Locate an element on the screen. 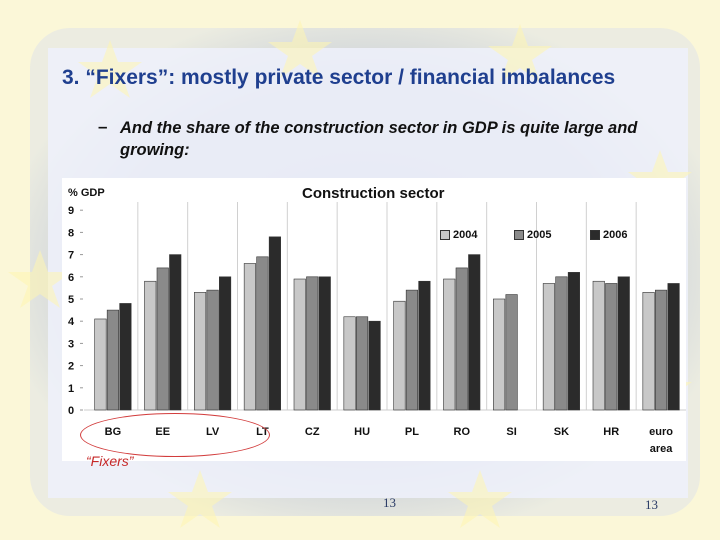 Image resolution: width=720 pixels, height=540 pixels. legend-swatch-2004 is located at coordinates (445, 235).